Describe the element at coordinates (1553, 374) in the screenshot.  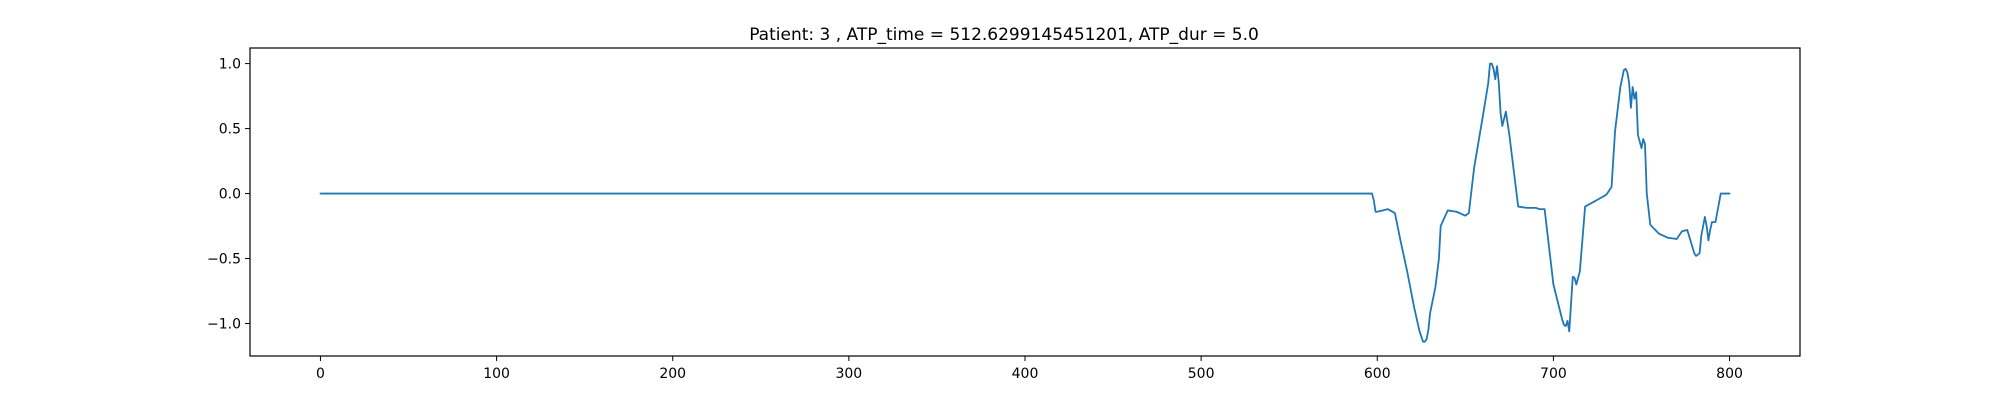
I see `x-tick-label: 700` at that location.